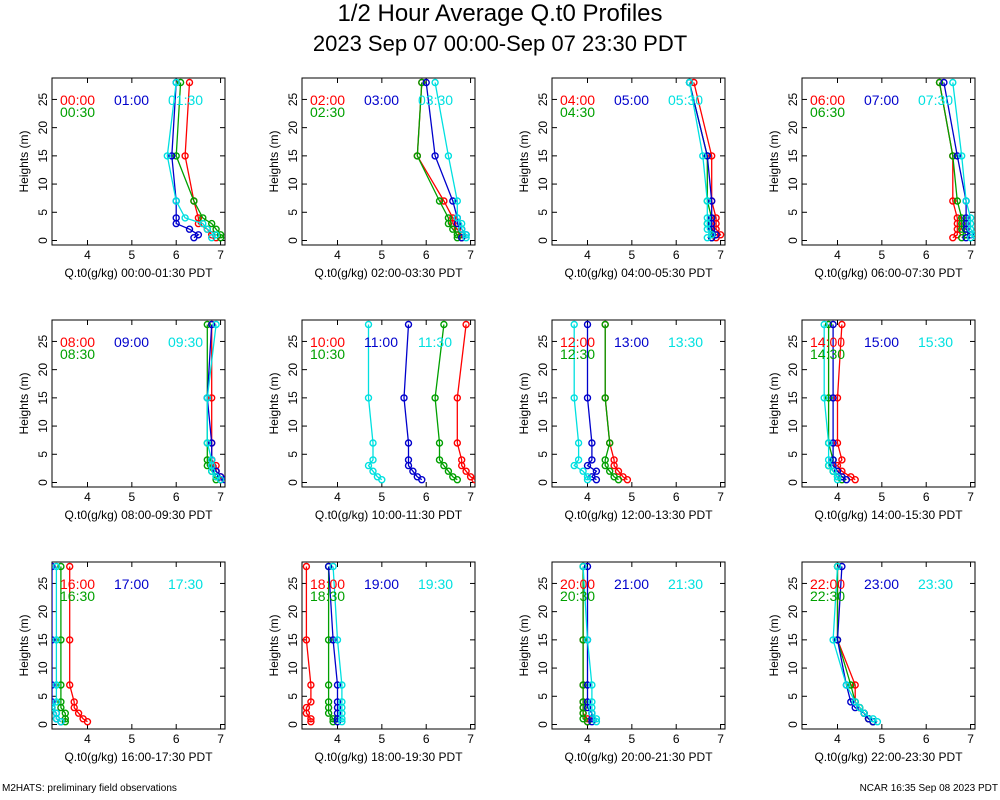  I want to click on legend-label: 08:30, so click(77, 354).